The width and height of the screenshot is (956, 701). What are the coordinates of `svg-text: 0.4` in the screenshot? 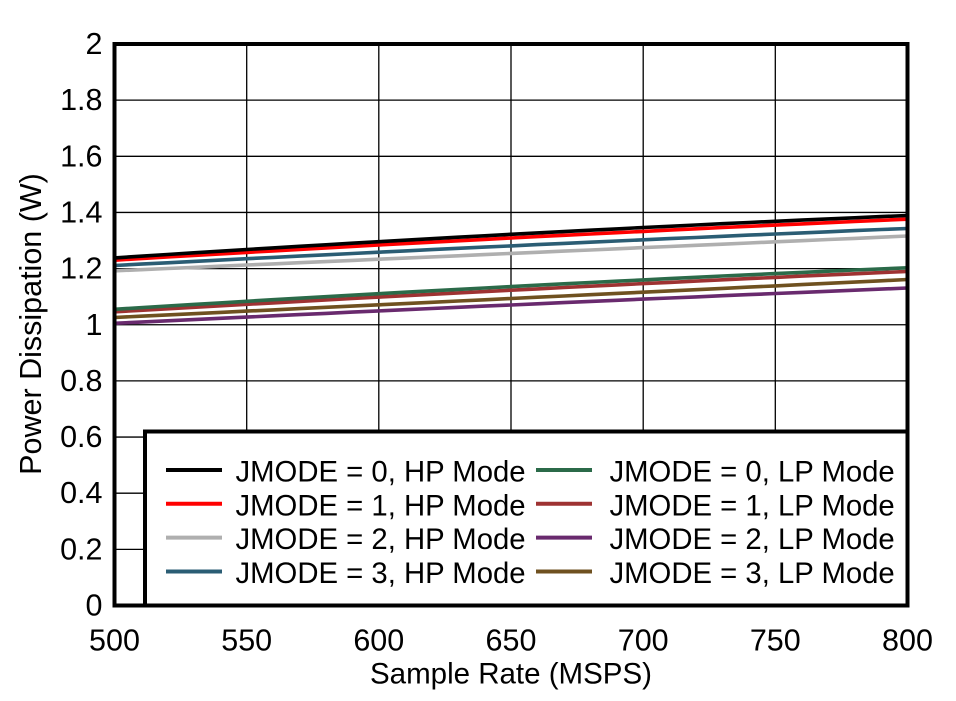 It's located at (81, 493).